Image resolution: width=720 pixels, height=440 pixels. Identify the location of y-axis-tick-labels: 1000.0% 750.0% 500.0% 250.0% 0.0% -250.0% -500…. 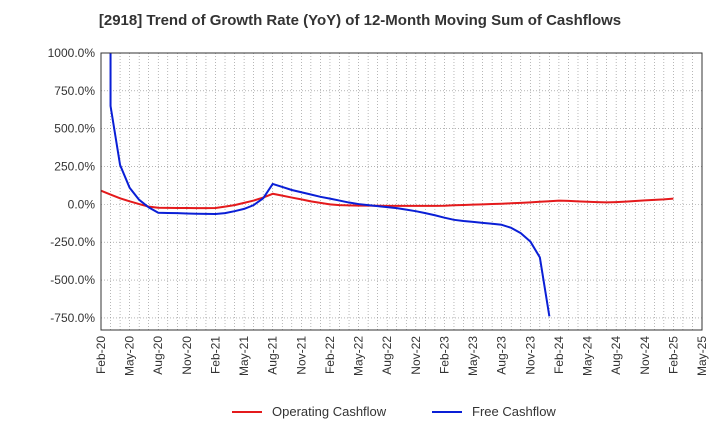
(72, 185).